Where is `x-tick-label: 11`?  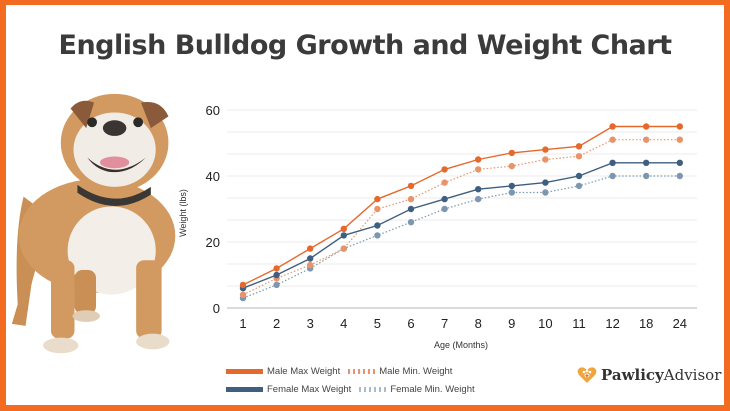
x-tick-label: 11 is located at coordinates (579, 323).